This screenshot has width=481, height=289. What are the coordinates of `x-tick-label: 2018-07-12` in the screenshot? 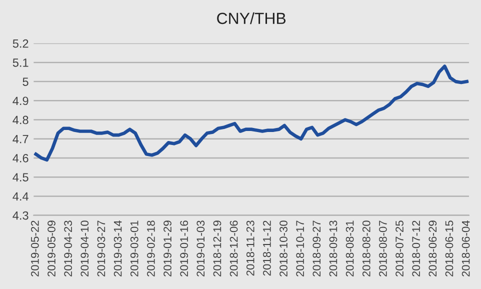 It's located at (416, 248).